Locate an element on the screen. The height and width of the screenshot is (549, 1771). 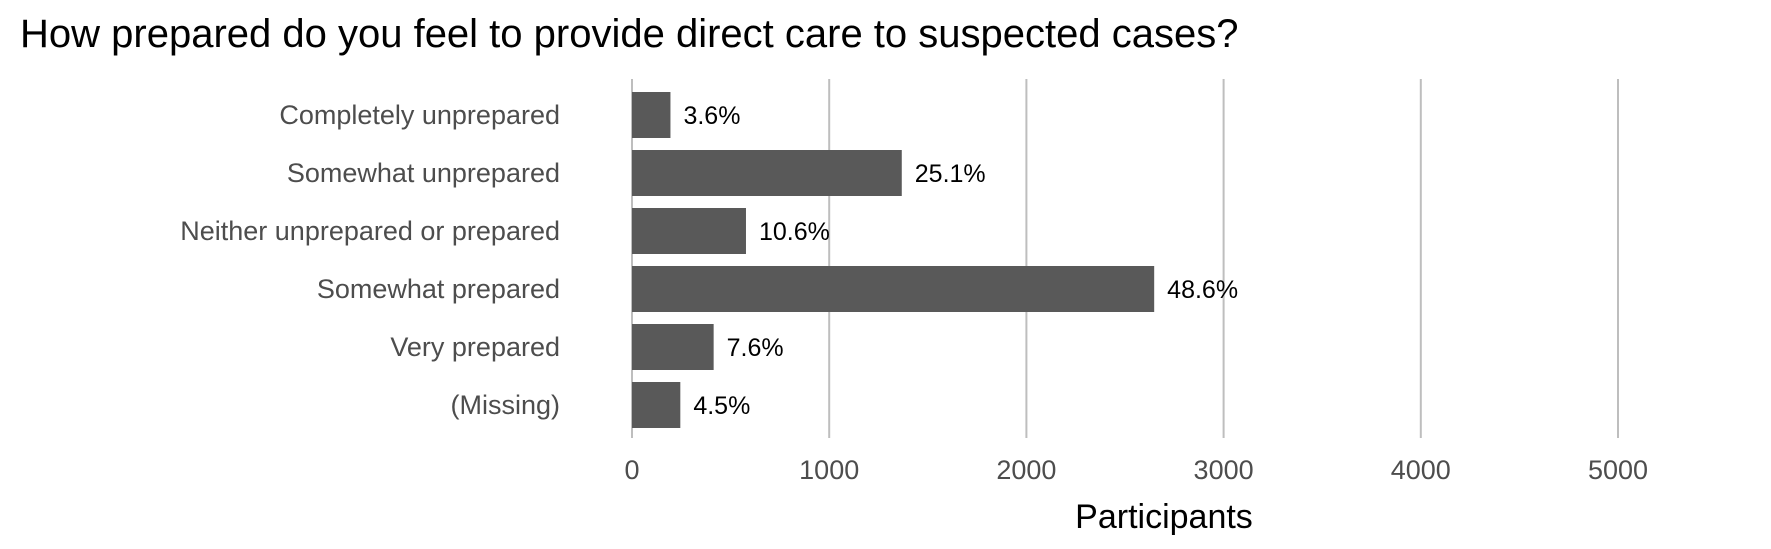
x-axis-title: Participants is located at coordinates (1164, 517).